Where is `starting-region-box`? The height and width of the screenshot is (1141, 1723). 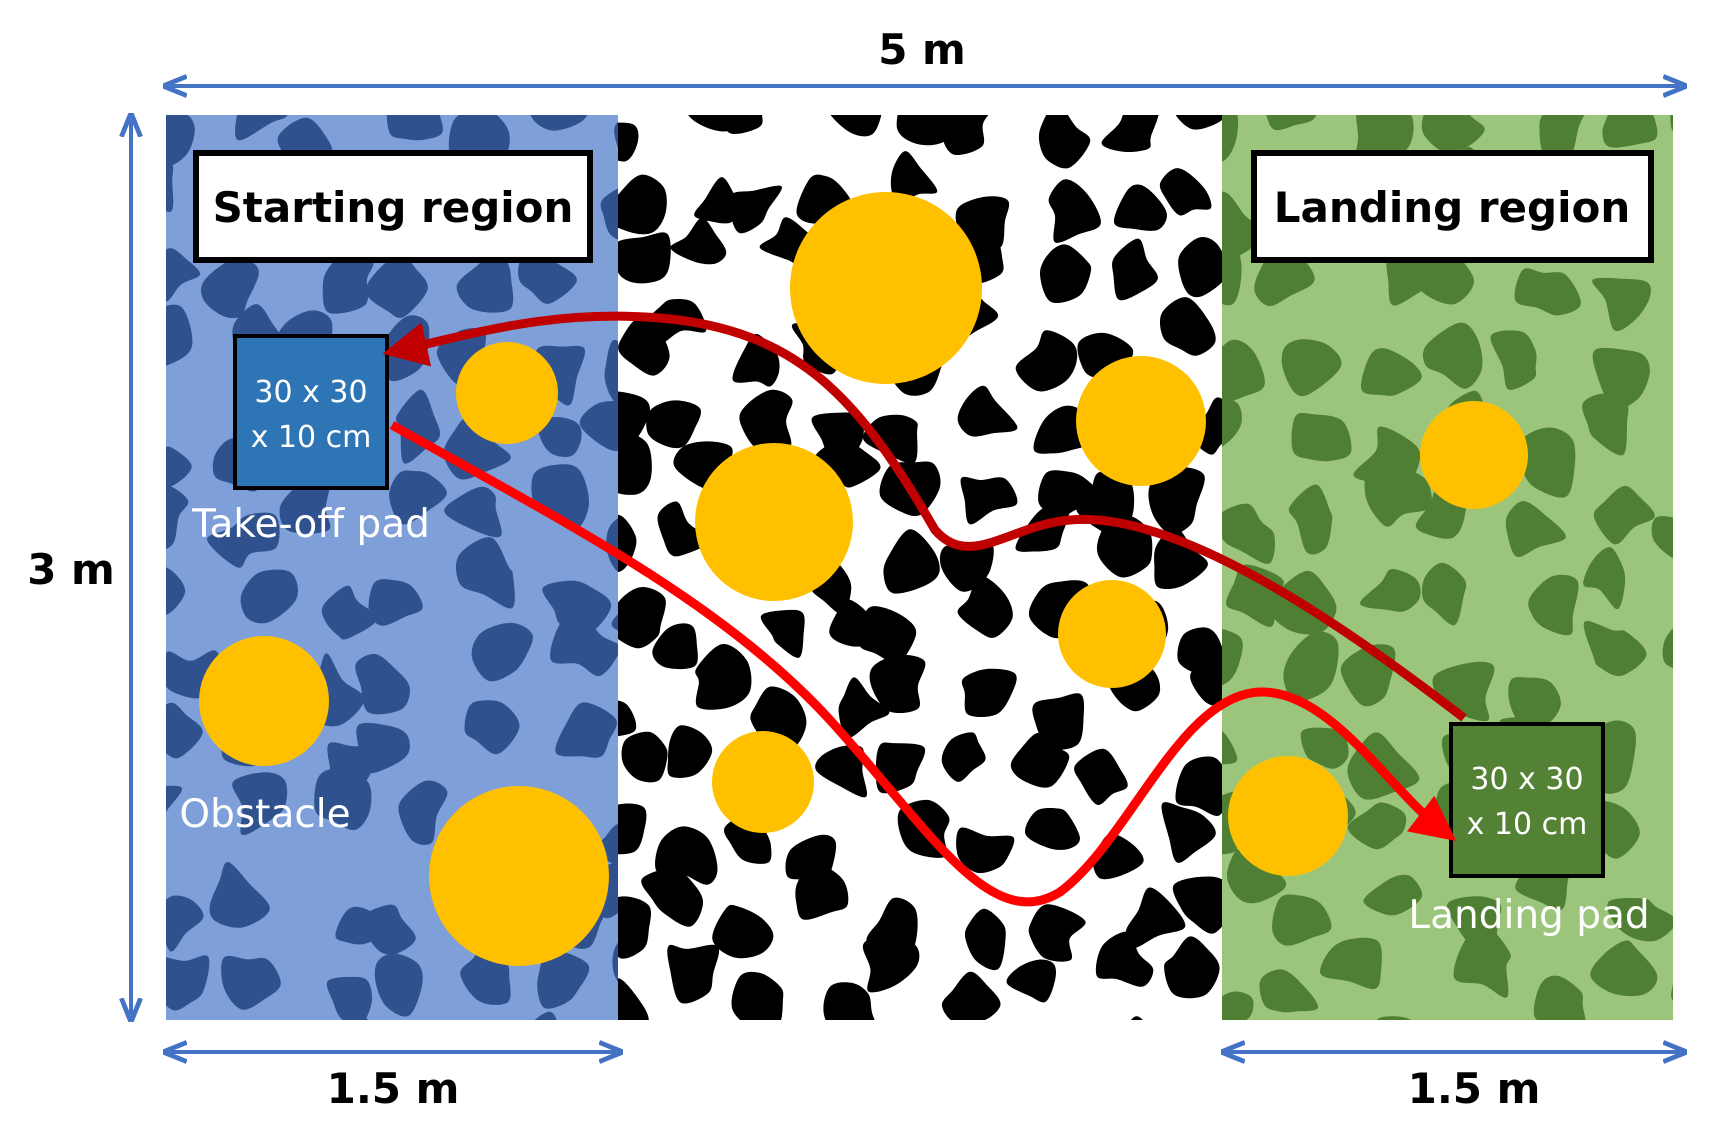
starting-region-box is located at coordinates (393, 206).